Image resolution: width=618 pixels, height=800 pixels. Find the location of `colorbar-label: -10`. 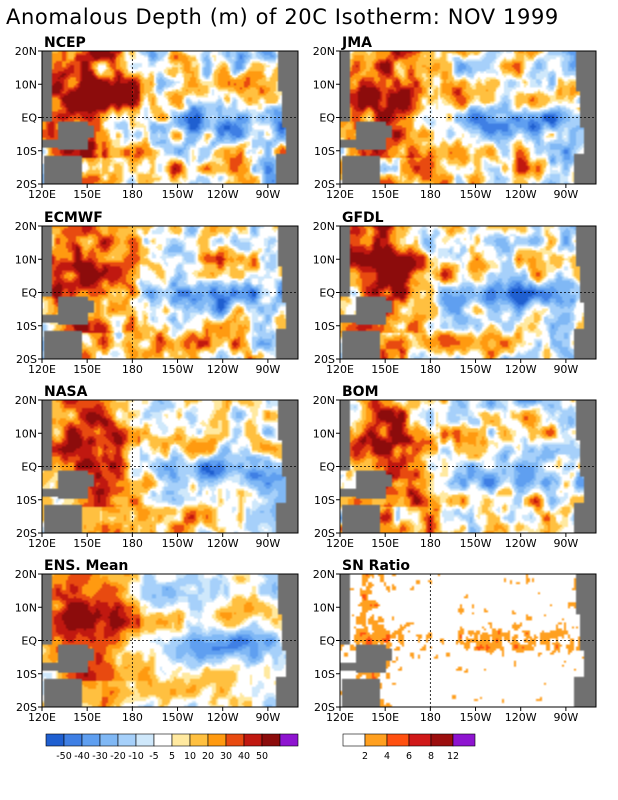

colorbar-label: -10 is located at coordinates (136, 756).